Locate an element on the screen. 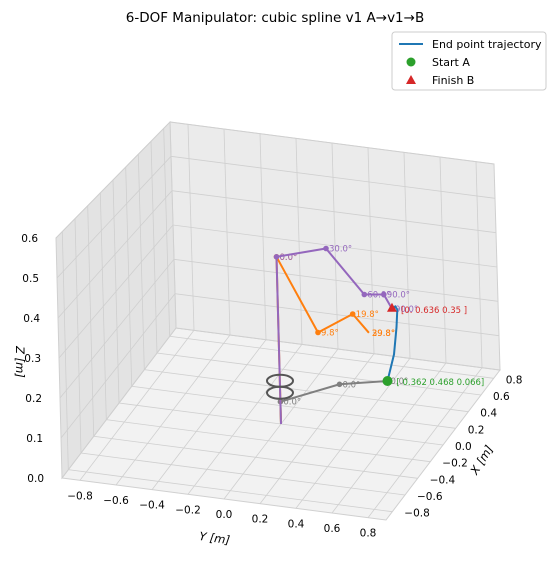 The width and height of the screenshot is (550, 566). x-tick-label: 0.6 is located at coordinates (501, 397).